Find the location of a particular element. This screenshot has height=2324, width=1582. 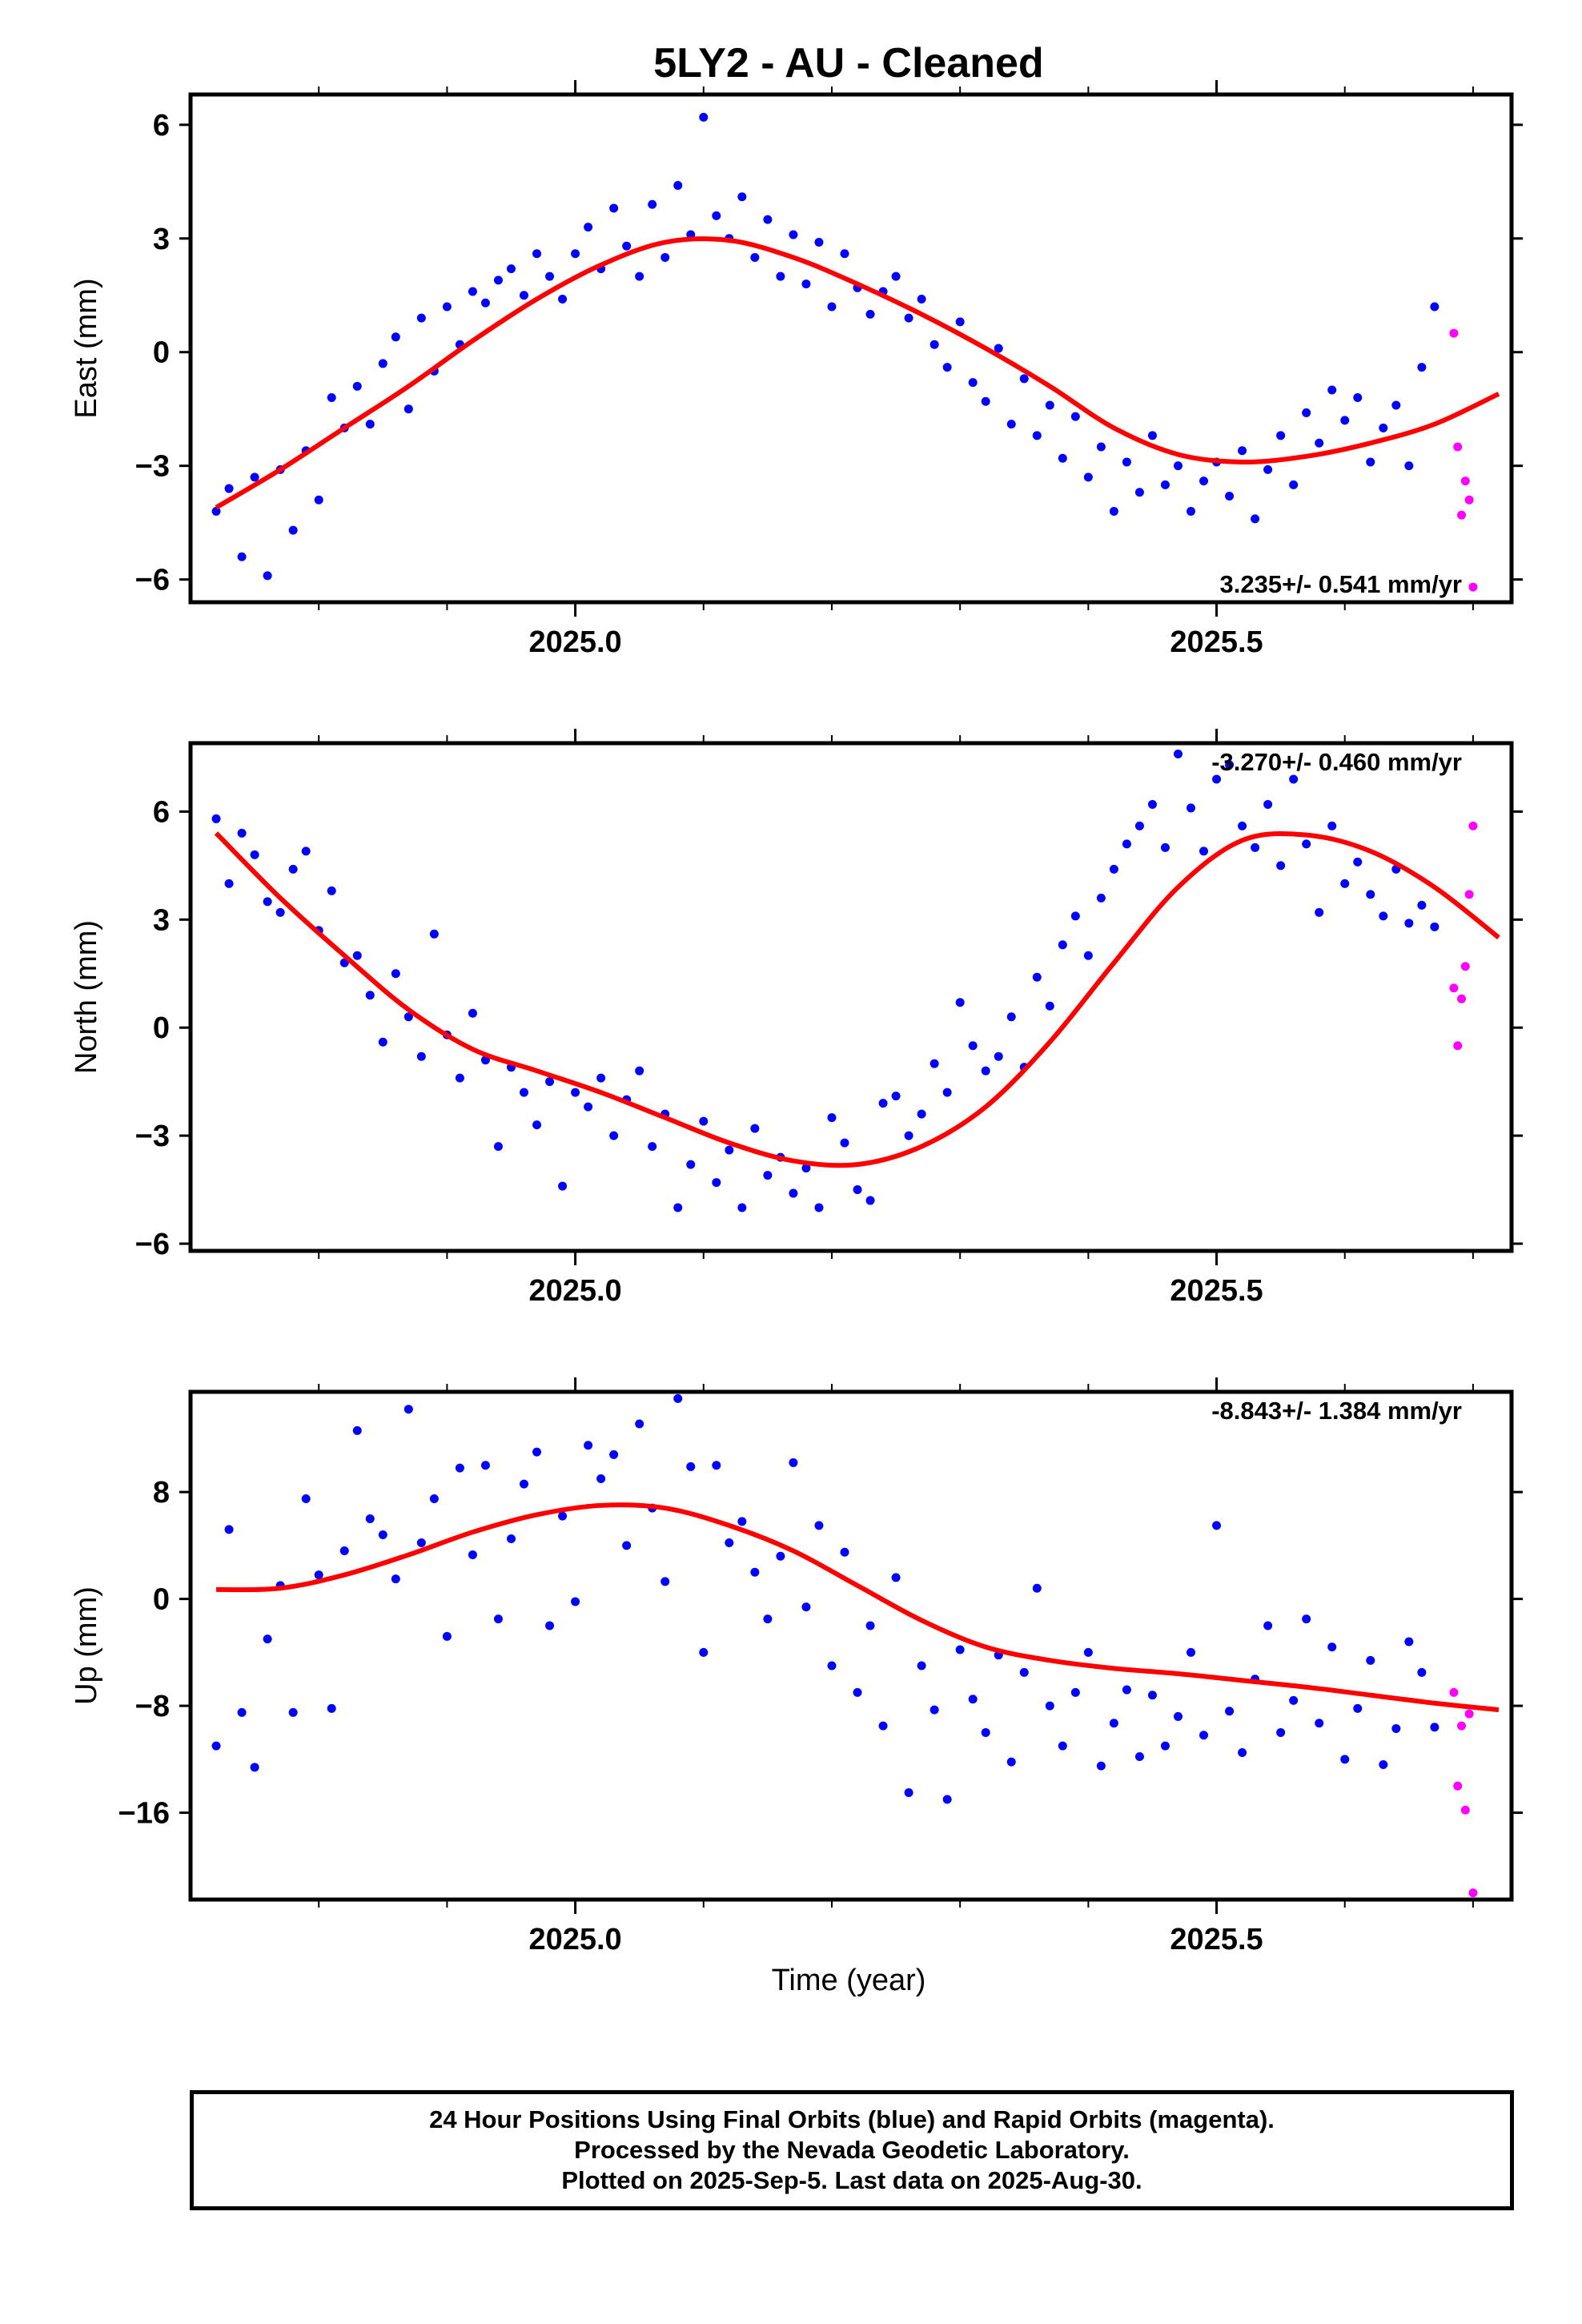

chart-2-fit-curve is located at coordinates (857, 1607).